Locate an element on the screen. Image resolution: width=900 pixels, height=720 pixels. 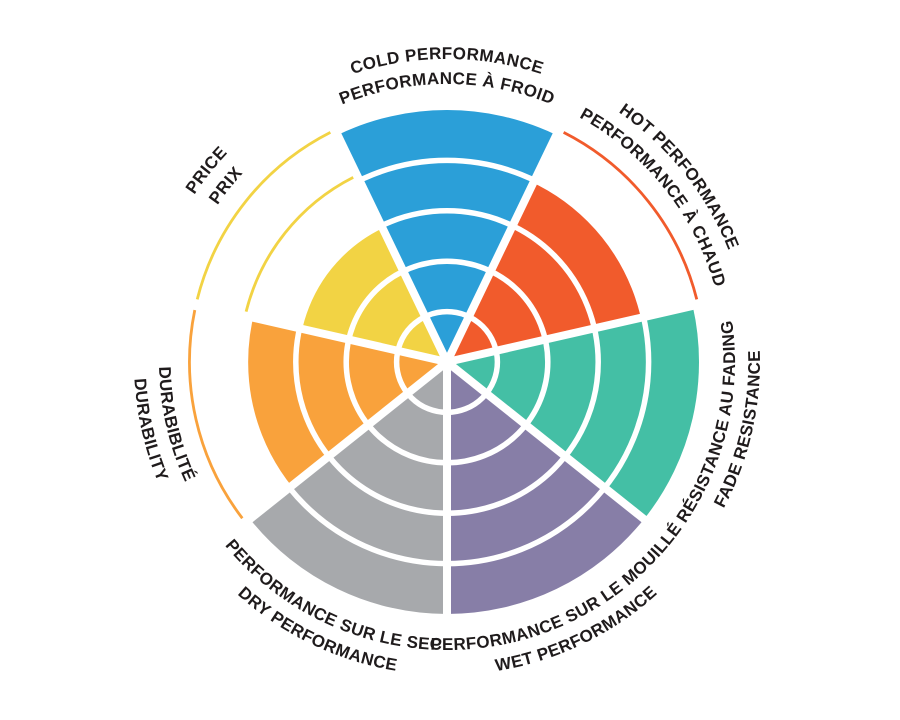
wedge-cold-performance is located at coordinates (447, 236).